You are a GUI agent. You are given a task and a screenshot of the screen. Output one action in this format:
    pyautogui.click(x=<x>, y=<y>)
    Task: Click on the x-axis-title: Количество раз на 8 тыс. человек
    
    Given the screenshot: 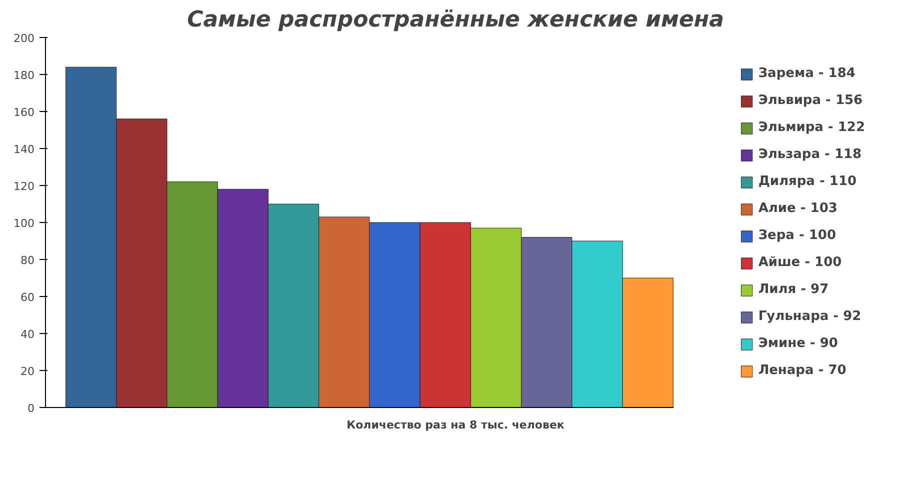 What is the action you would take?
    pyautogui.click(x=455, y=425)
    